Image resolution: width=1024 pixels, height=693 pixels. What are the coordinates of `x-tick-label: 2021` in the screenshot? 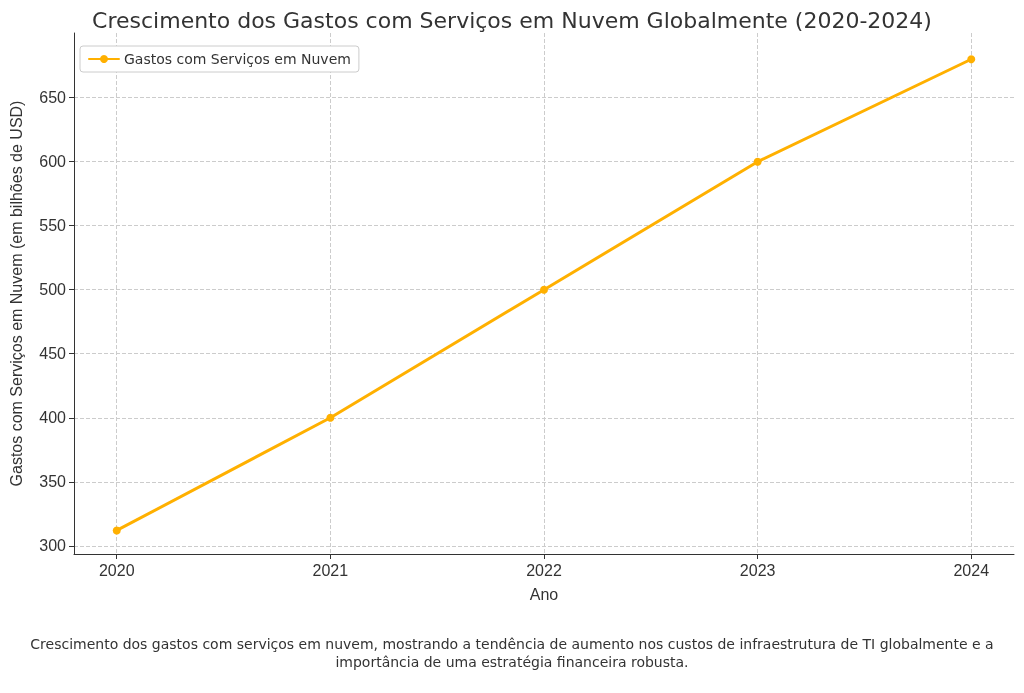 It's located at (330, 570).